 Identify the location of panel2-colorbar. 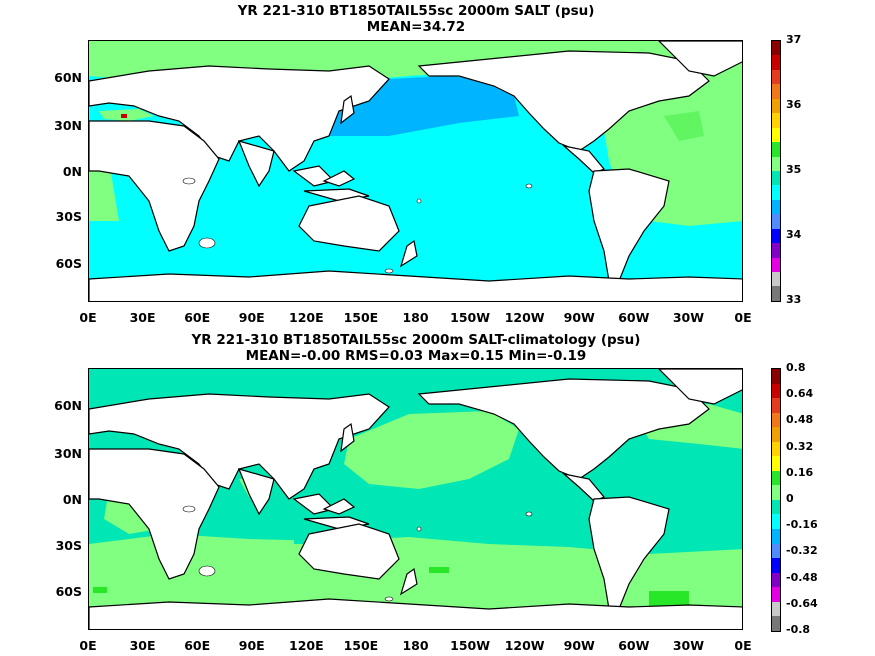
(776, 500).